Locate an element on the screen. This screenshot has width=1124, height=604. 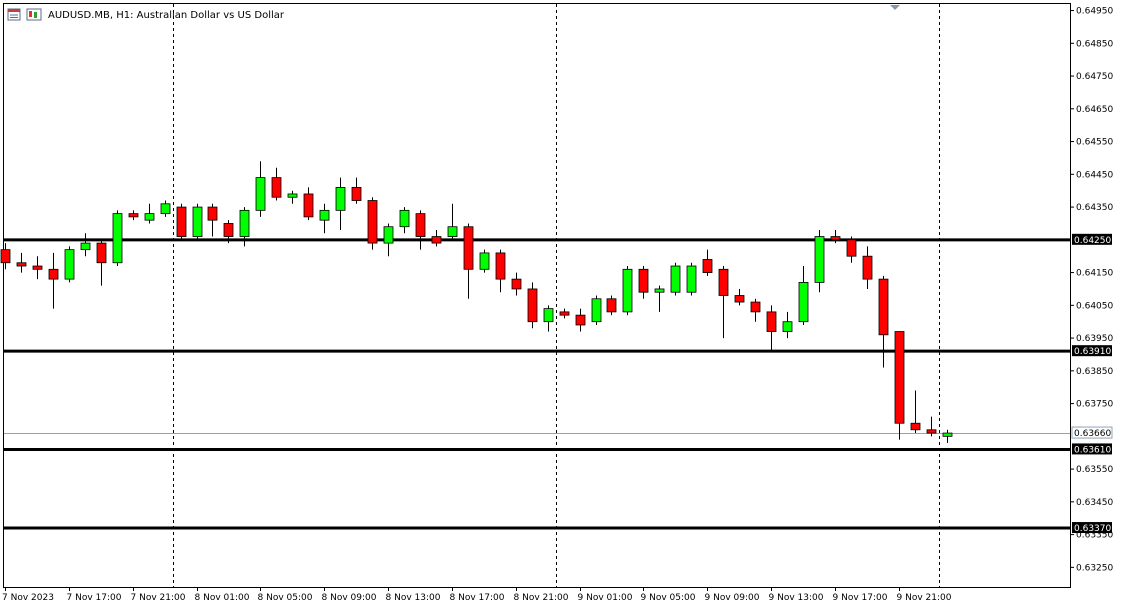
chart-window-icon is located at coordinates (14, 14).